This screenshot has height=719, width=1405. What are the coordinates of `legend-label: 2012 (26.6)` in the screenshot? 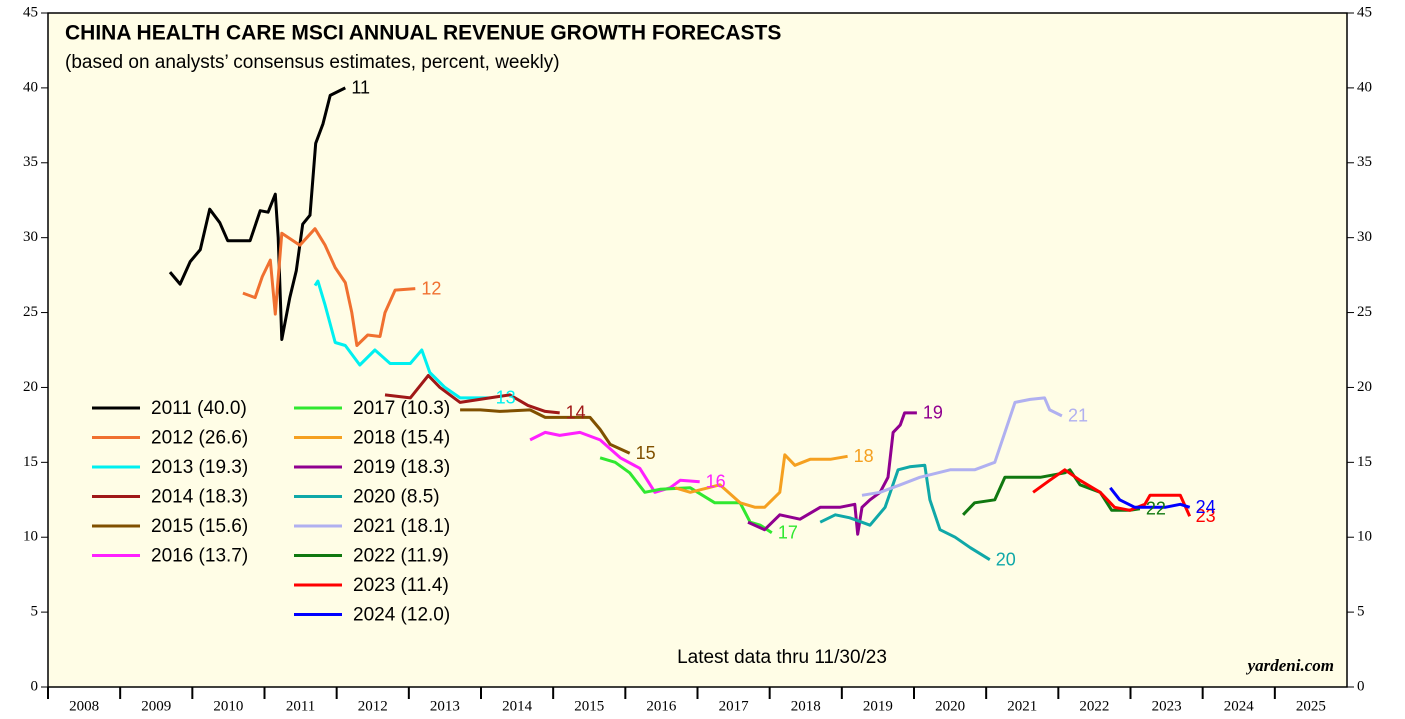 It's located at (199, 438).